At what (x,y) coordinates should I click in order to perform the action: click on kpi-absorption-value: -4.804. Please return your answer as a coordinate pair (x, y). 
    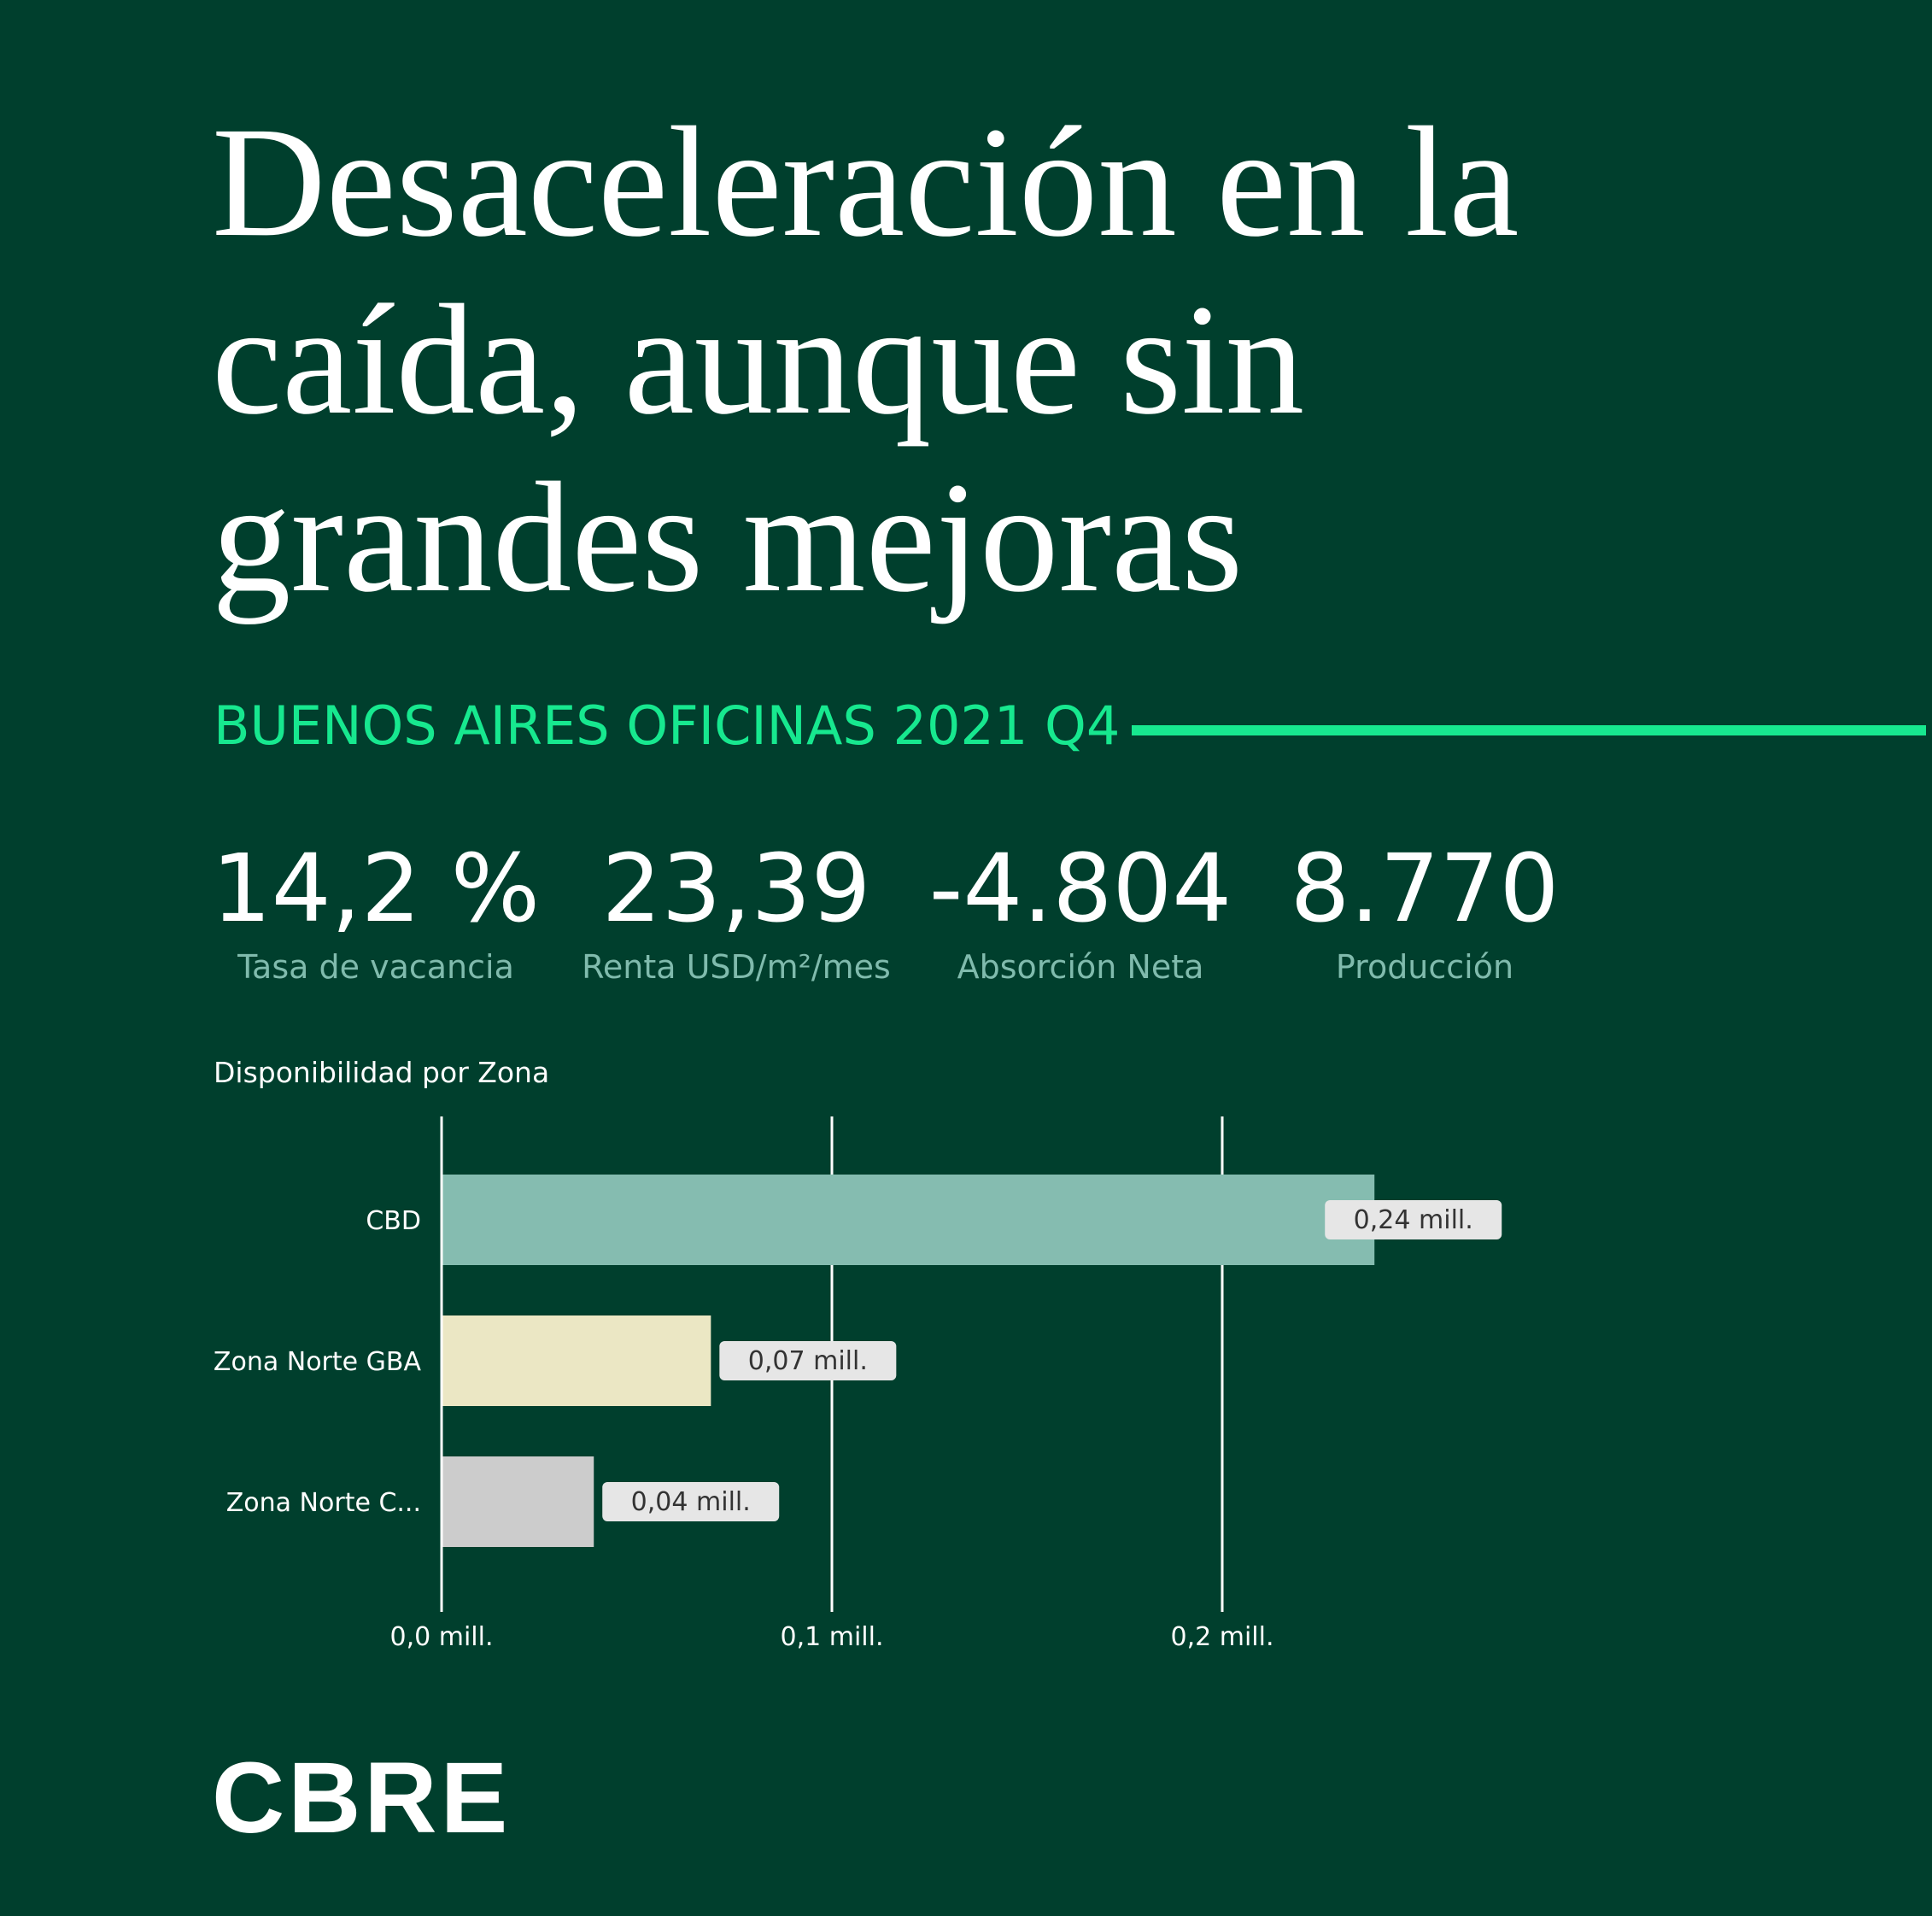
    Looking at the image, I should click on (1080, 888).